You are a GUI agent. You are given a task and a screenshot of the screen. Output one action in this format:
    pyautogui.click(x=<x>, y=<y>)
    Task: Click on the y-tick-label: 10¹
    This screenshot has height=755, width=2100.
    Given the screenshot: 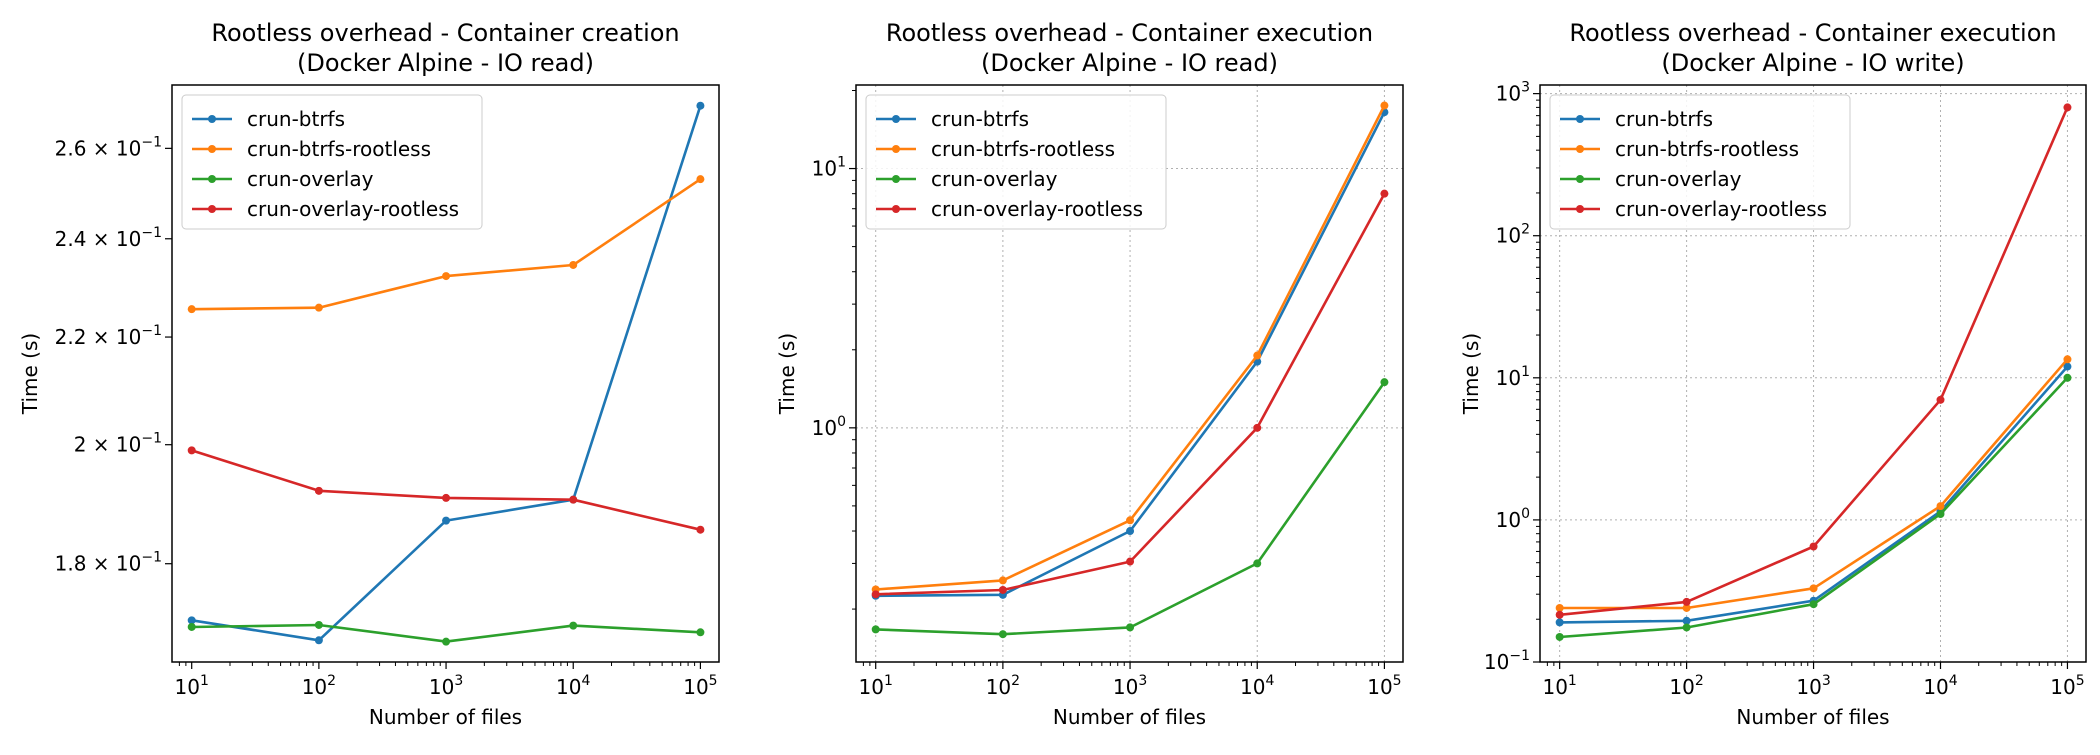 What is the action you would take?
    pyautogui.click(x=829, y=168)
    